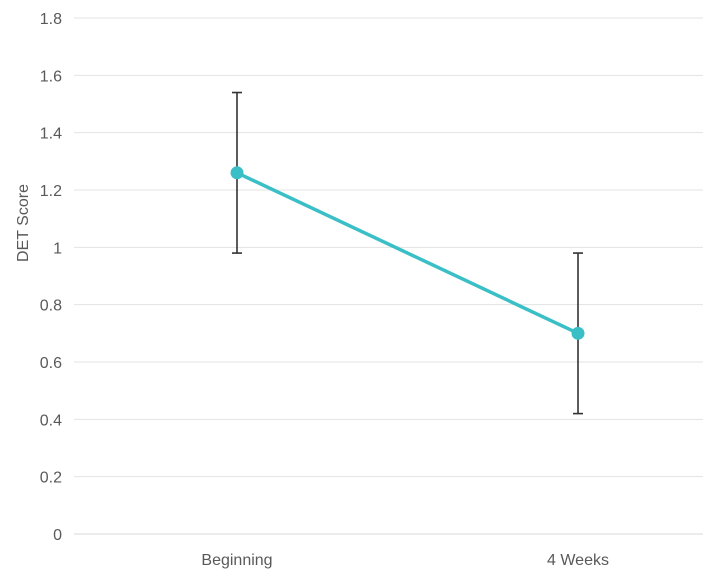 The width and height of the screenshot is (712, 572). Describe the element at coordinates (51, 478) in the screenshot. I see `y-tick-label: 0.2` at that location.